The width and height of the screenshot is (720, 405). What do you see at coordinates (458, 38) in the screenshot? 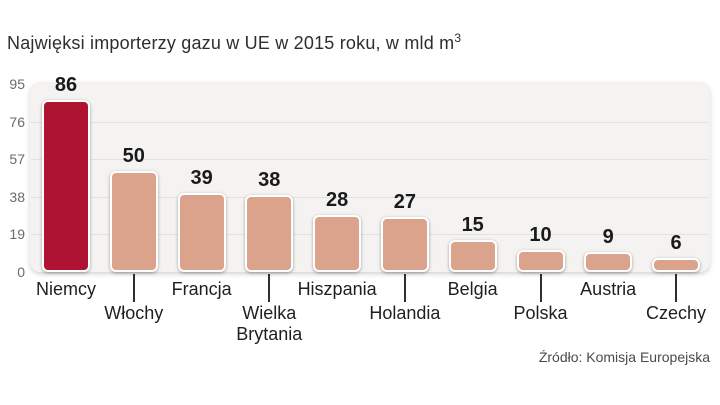
I see `title-superscript: 3` at bounding box center [458, 38].